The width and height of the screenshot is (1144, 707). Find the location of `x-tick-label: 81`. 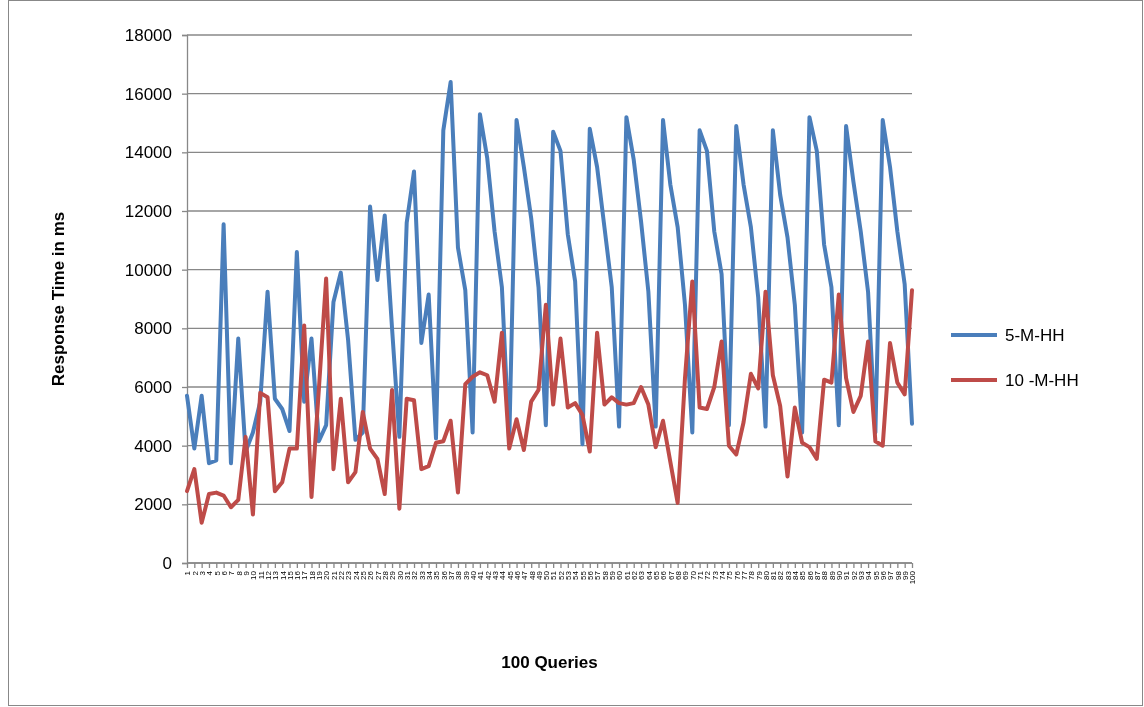

x-tick-label: 81 is located at coordinates (774, 575).